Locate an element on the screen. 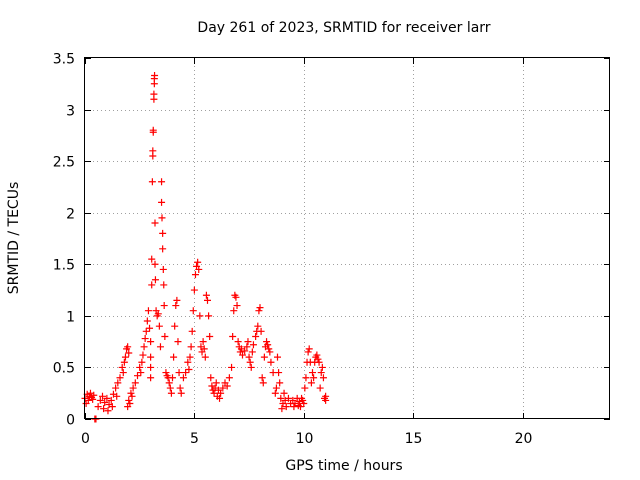 The width and height of the screenshot is (640, 480). y-tick-label: 0 is located at coordinates (70, 421).